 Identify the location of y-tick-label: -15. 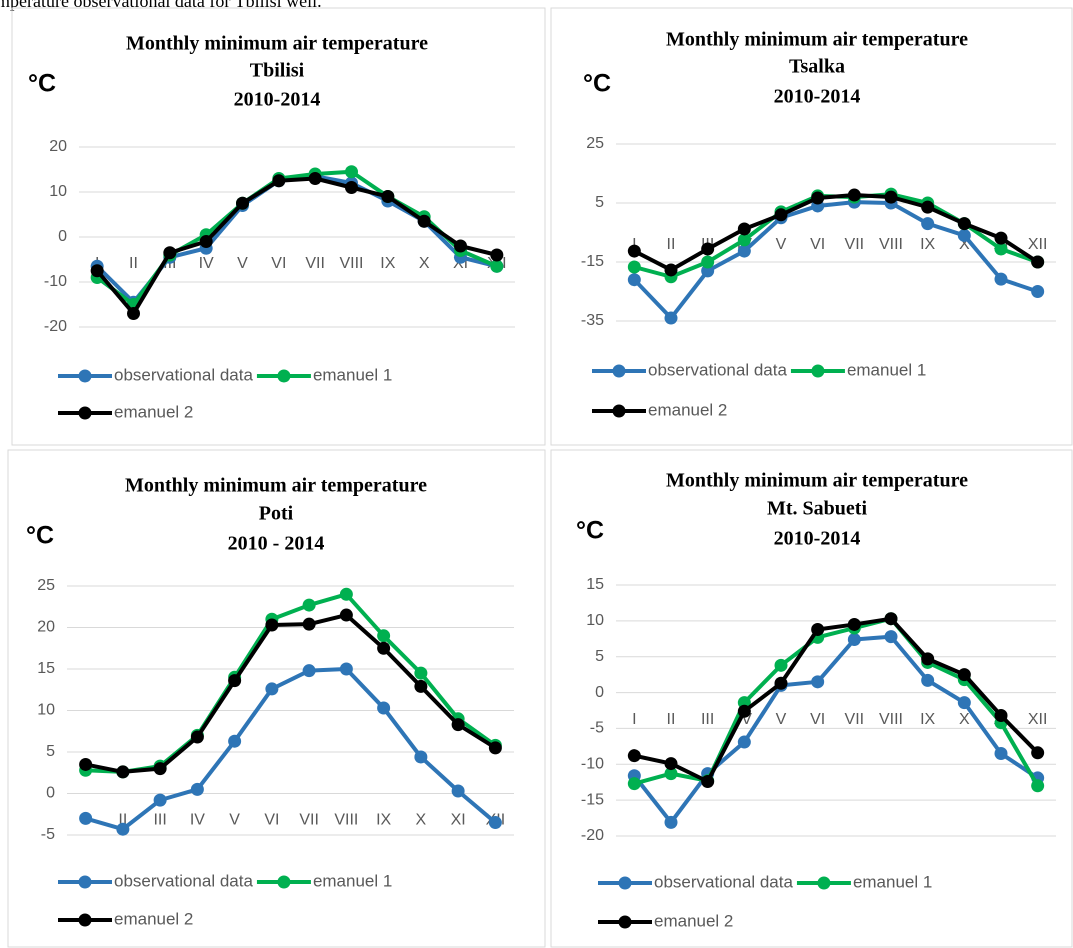
(592, 799).